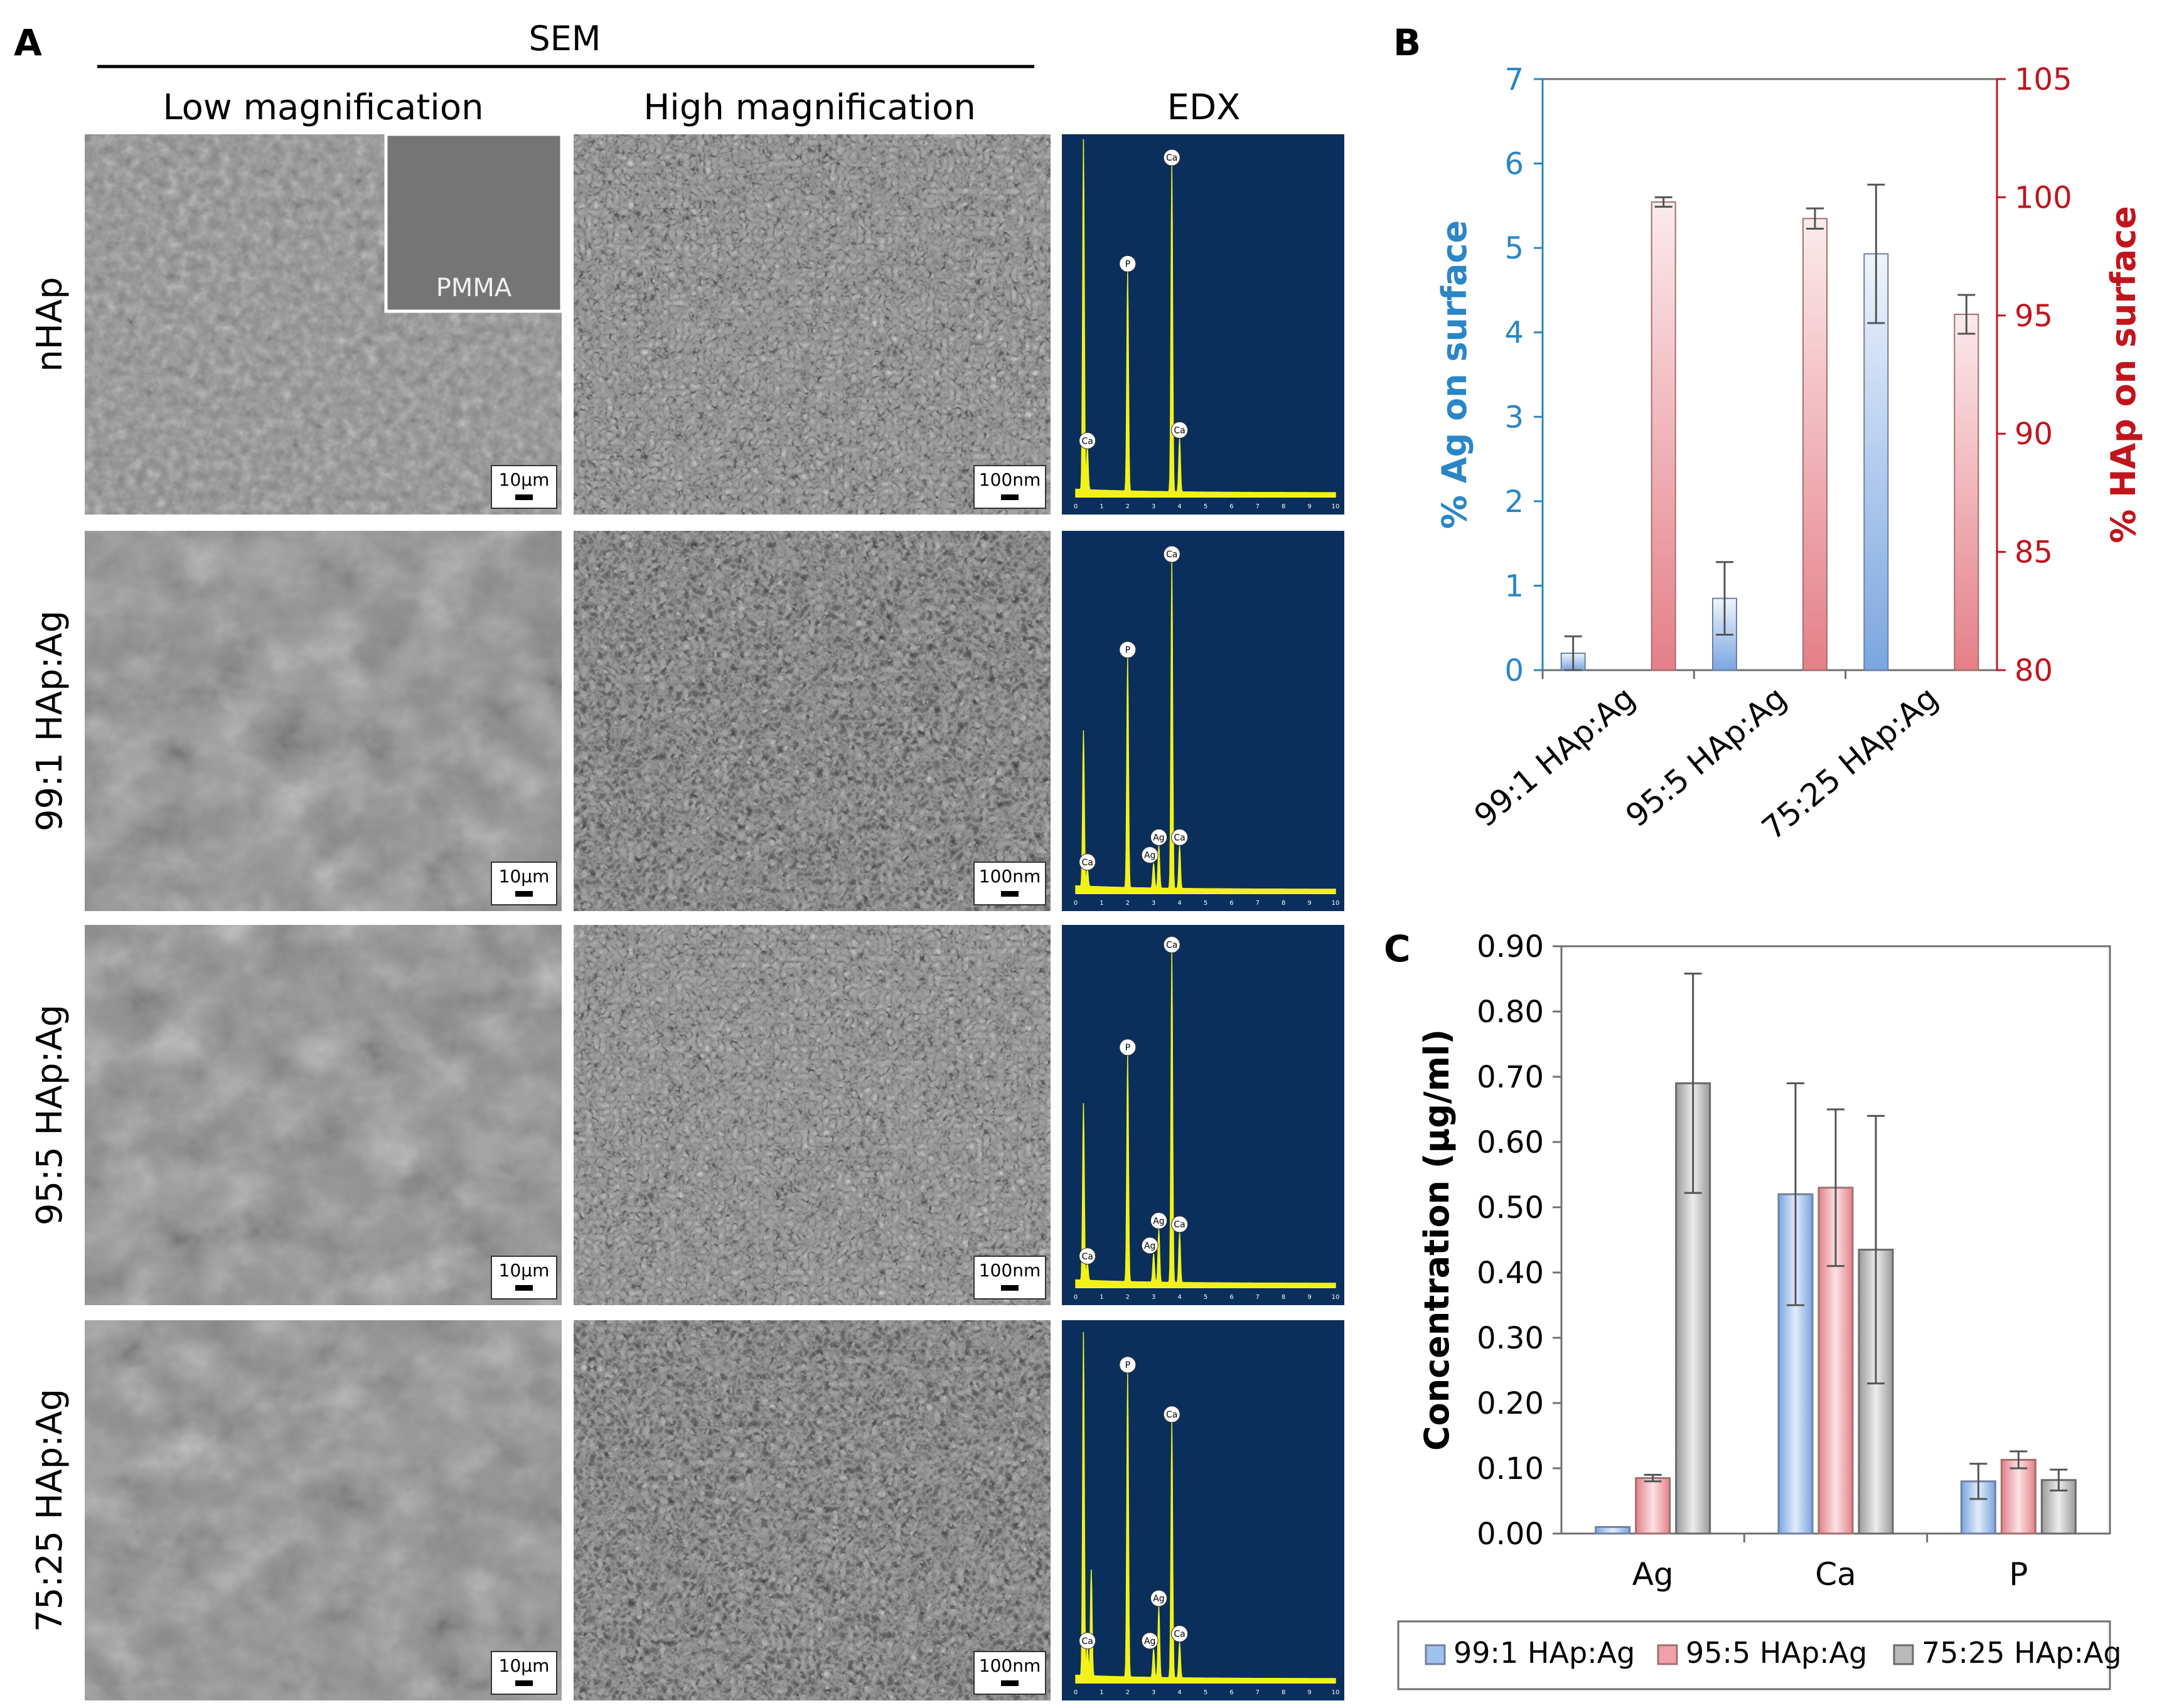  What do you see at coordinates (1454, 374) in the screenshot?
I see `left-axis-title: % Ag on surface` at bounding box center [1454, 374].